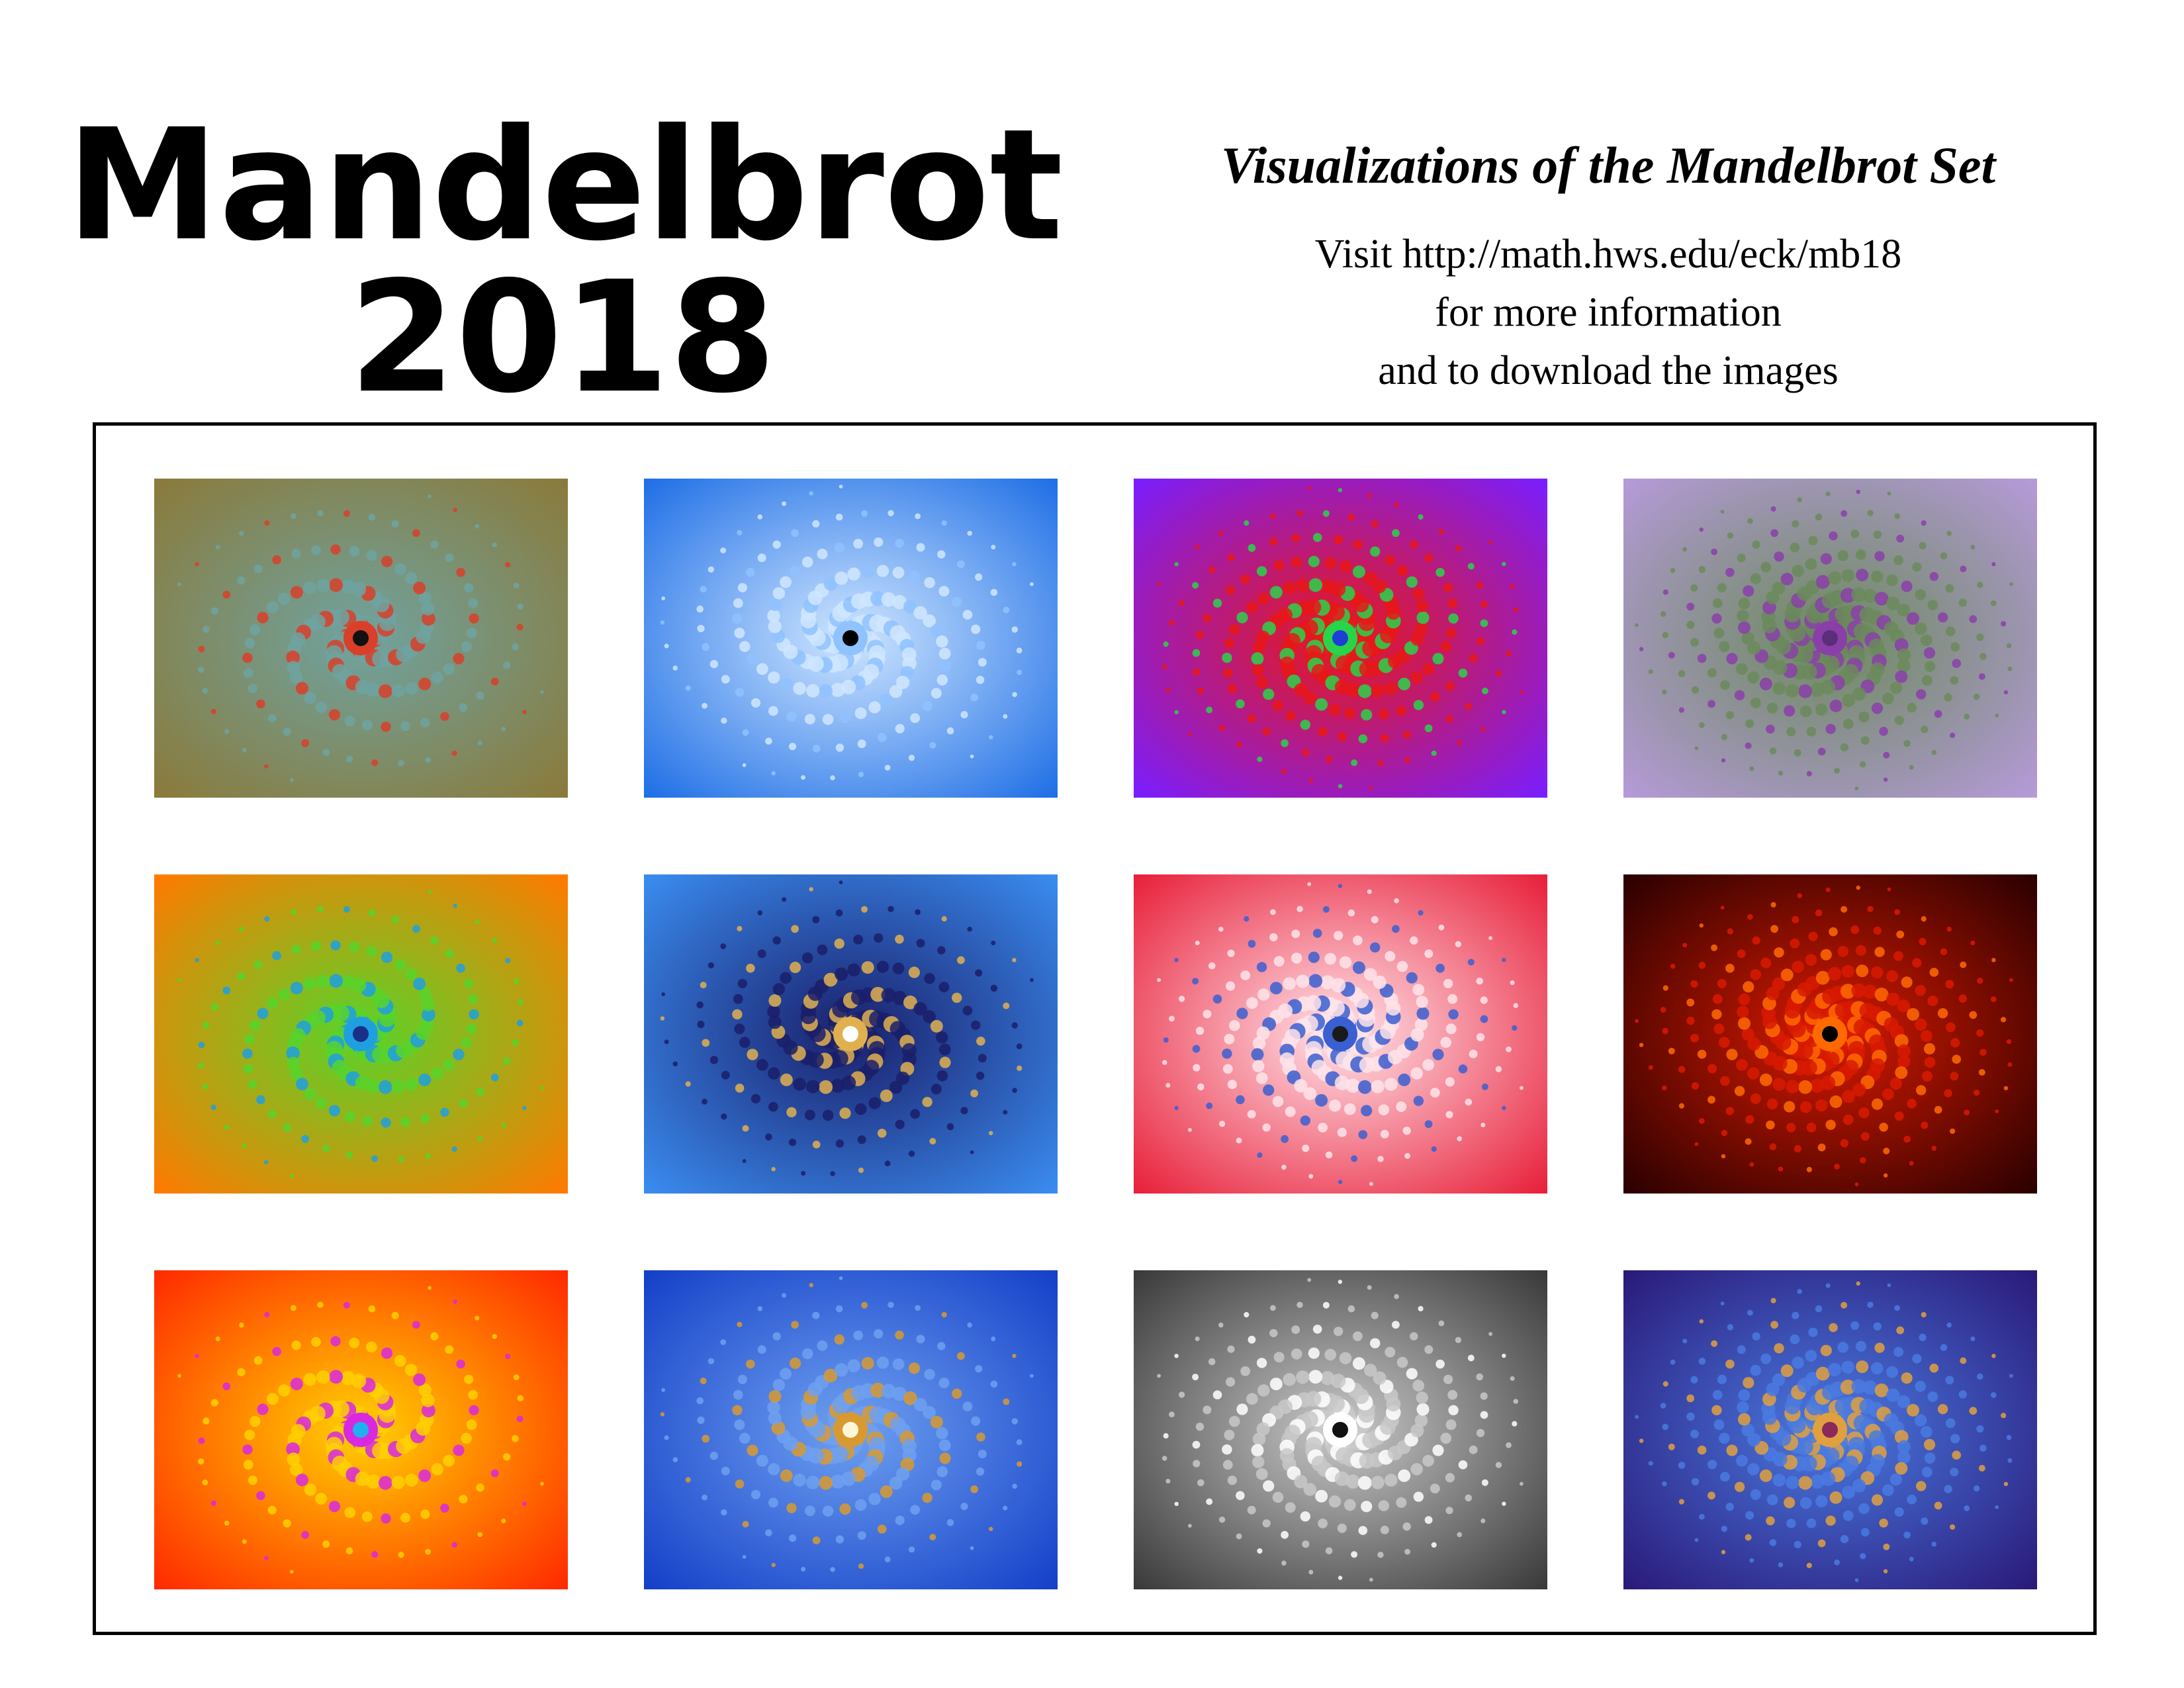 This screenshot has height=1688, width=2184. Describe the element at coordinates (565, 185) in the screenshot. I see `title-line-1: Mandelbrot` at that location.